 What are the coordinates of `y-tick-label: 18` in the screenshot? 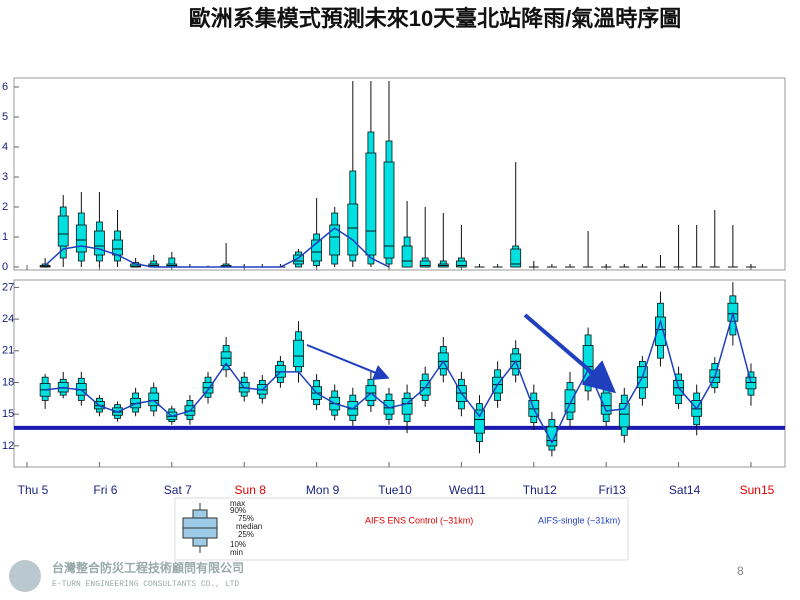 It's located at (8, 382).